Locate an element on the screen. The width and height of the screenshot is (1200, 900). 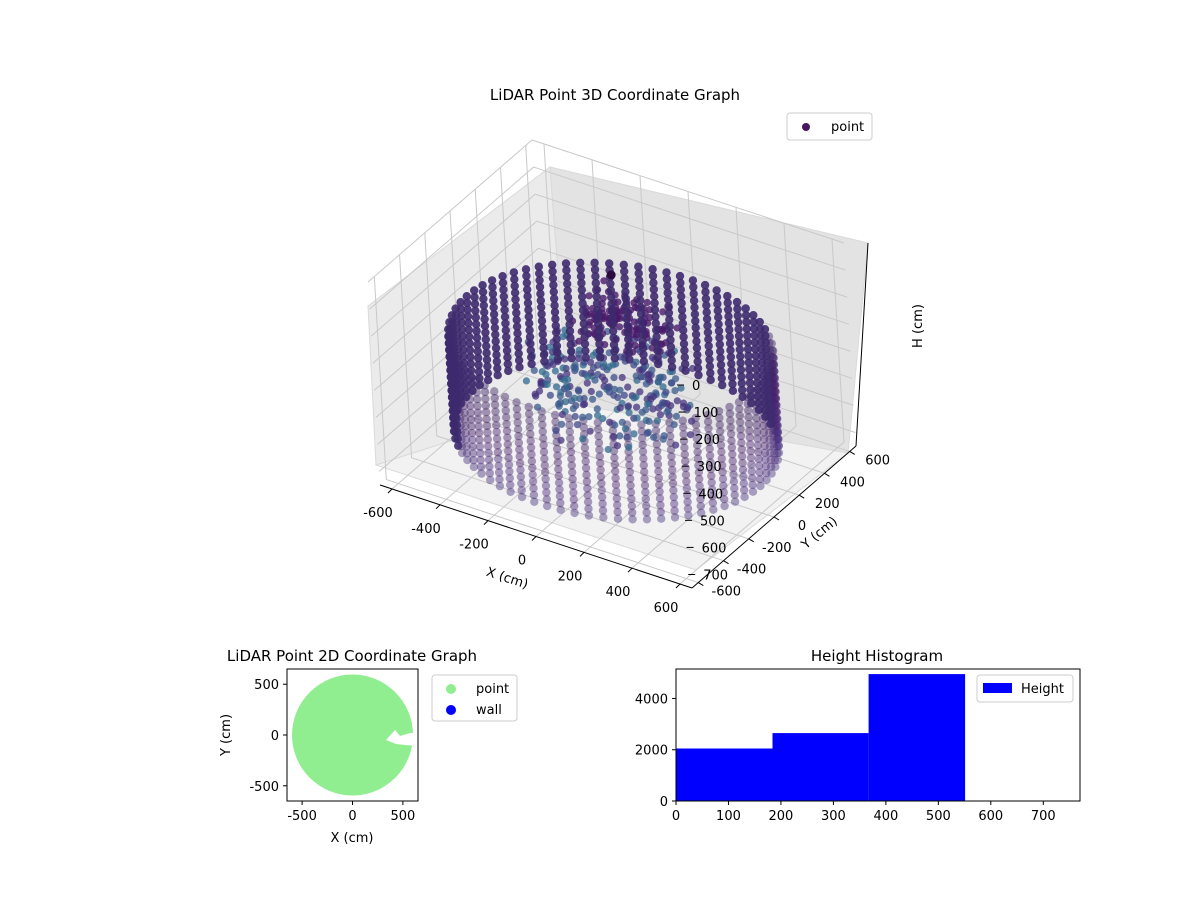
legend-2d-point-label: point is located at coordinates (492, 689).